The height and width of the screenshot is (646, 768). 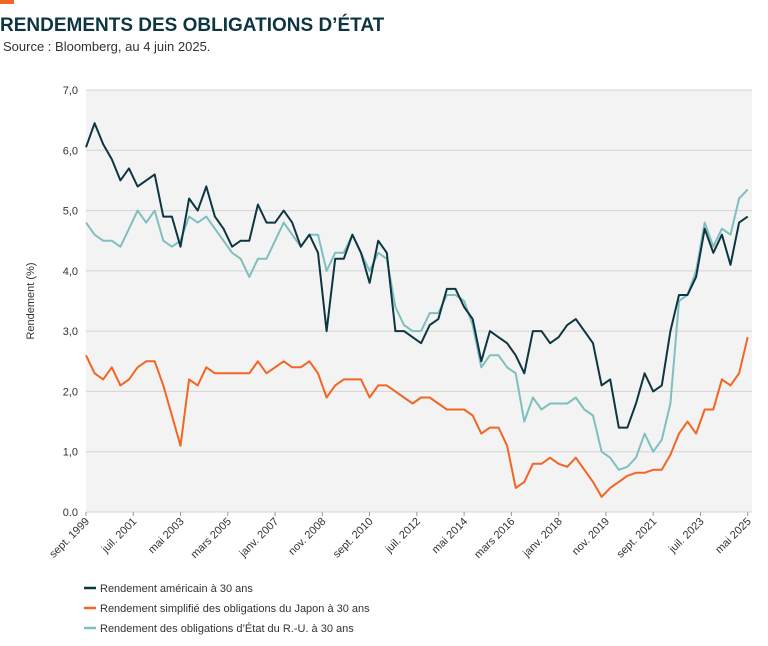 What do you see at coordinates (686, 536) in the screenshot?
I see `x-tick-label: juil. 2023` at bounding box center [686, 536].